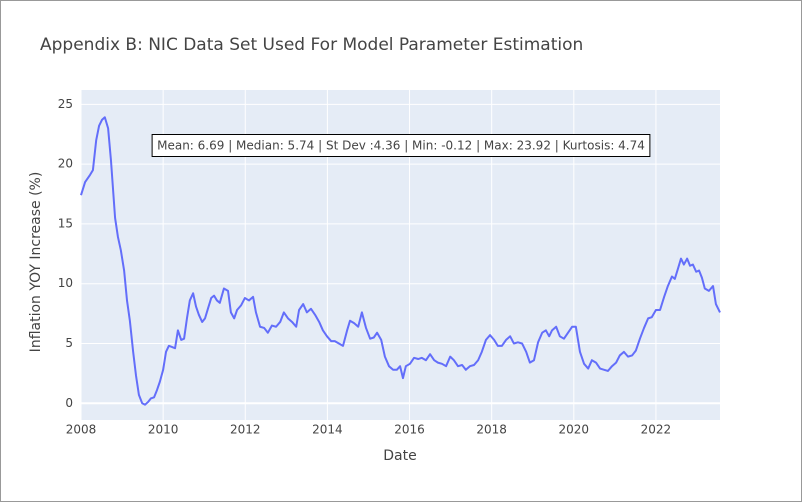  I want to click on annotation-box, so click(401, 145).